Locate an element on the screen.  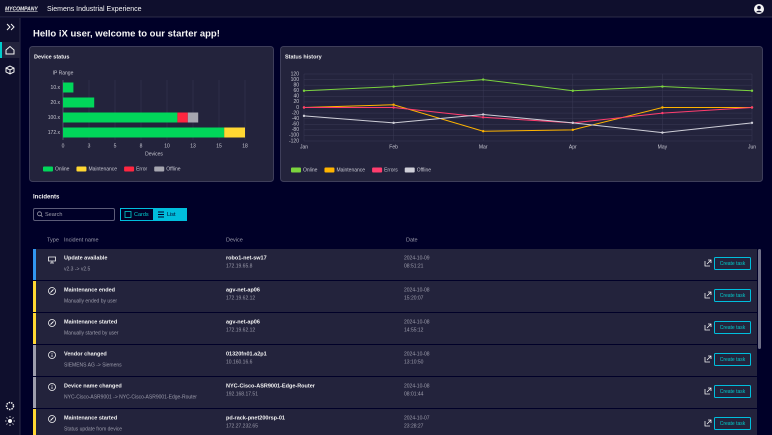
column-header: Date is located at coordinates (412, 240).